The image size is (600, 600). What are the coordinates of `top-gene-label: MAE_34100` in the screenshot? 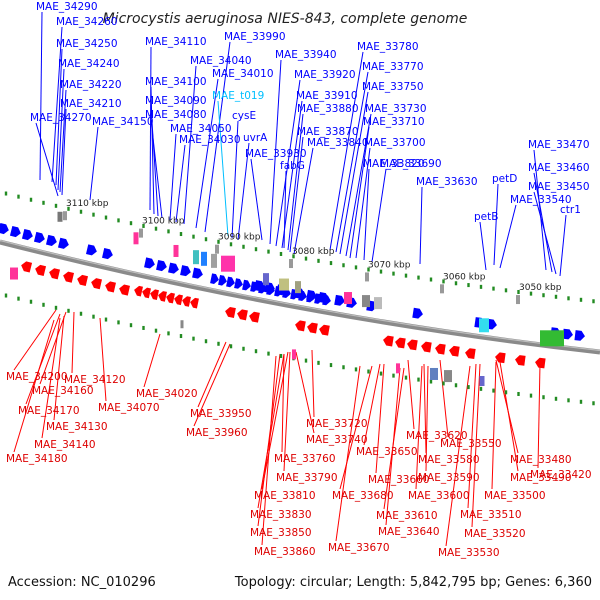 It's located at (176, 82).